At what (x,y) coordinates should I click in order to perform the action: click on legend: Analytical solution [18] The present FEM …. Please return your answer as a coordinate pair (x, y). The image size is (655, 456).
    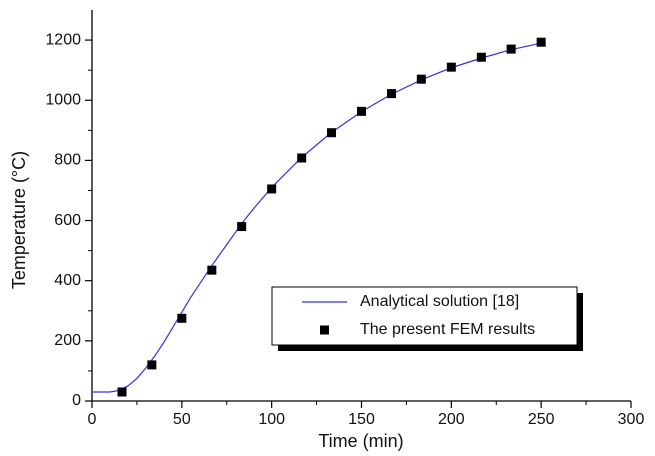
    Looking at the image, I should click on (427, 318).